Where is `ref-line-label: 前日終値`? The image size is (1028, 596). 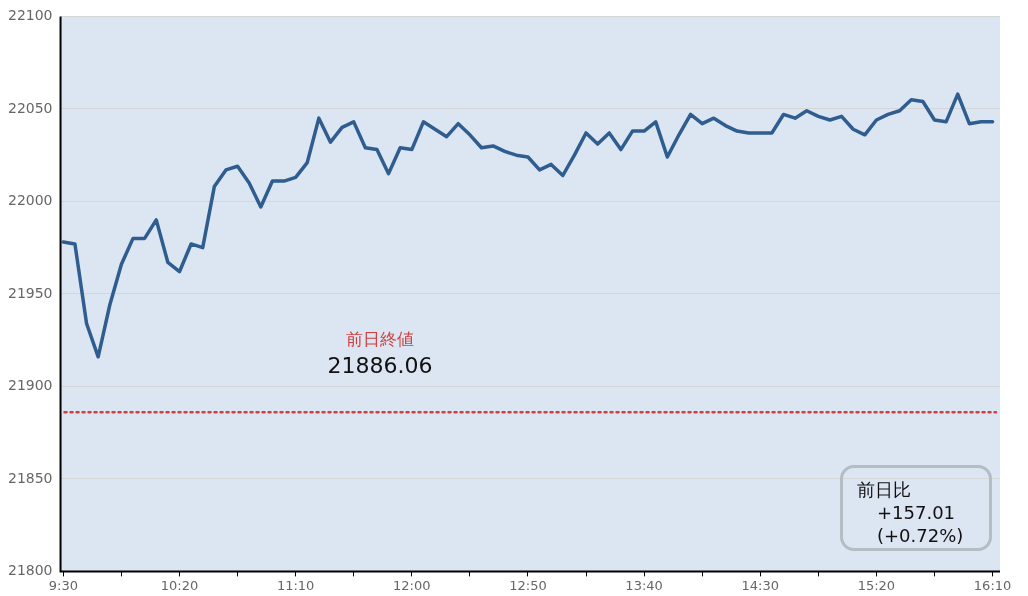
ref-line-label: 前日終値 is located at coordinates (380, 339).